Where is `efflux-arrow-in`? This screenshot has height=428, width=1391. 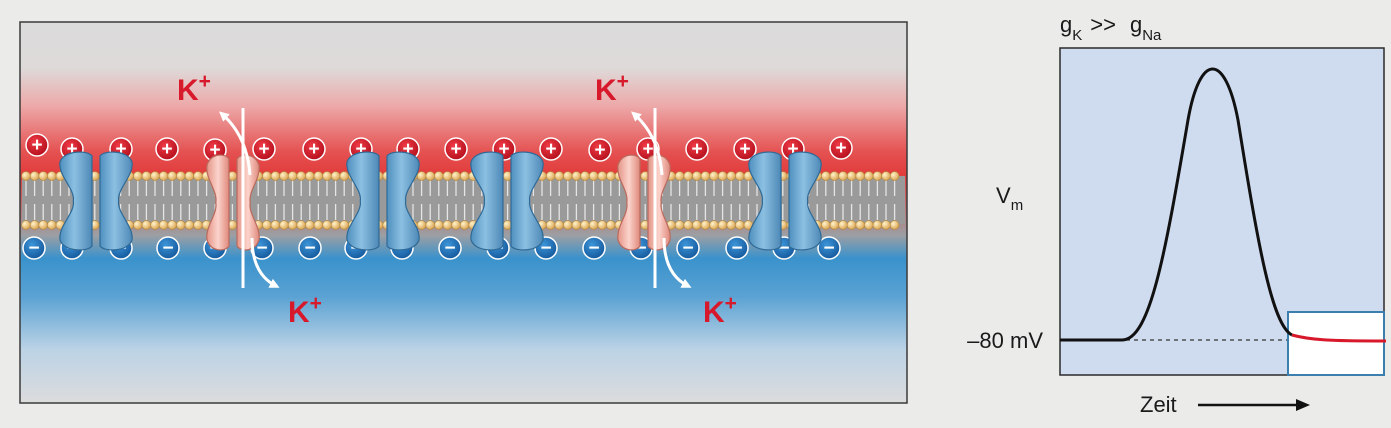
efflux-arrow-in is located at coordinates (265, 262).